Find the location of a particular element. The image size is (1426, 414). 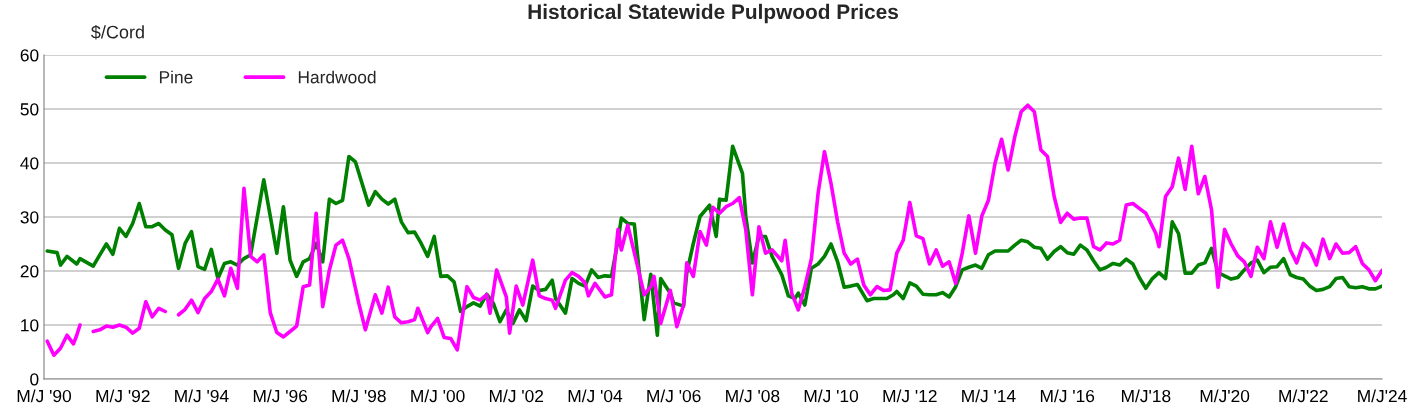

x-tick-label: M/J '98 is located at coordinates (359, 396).